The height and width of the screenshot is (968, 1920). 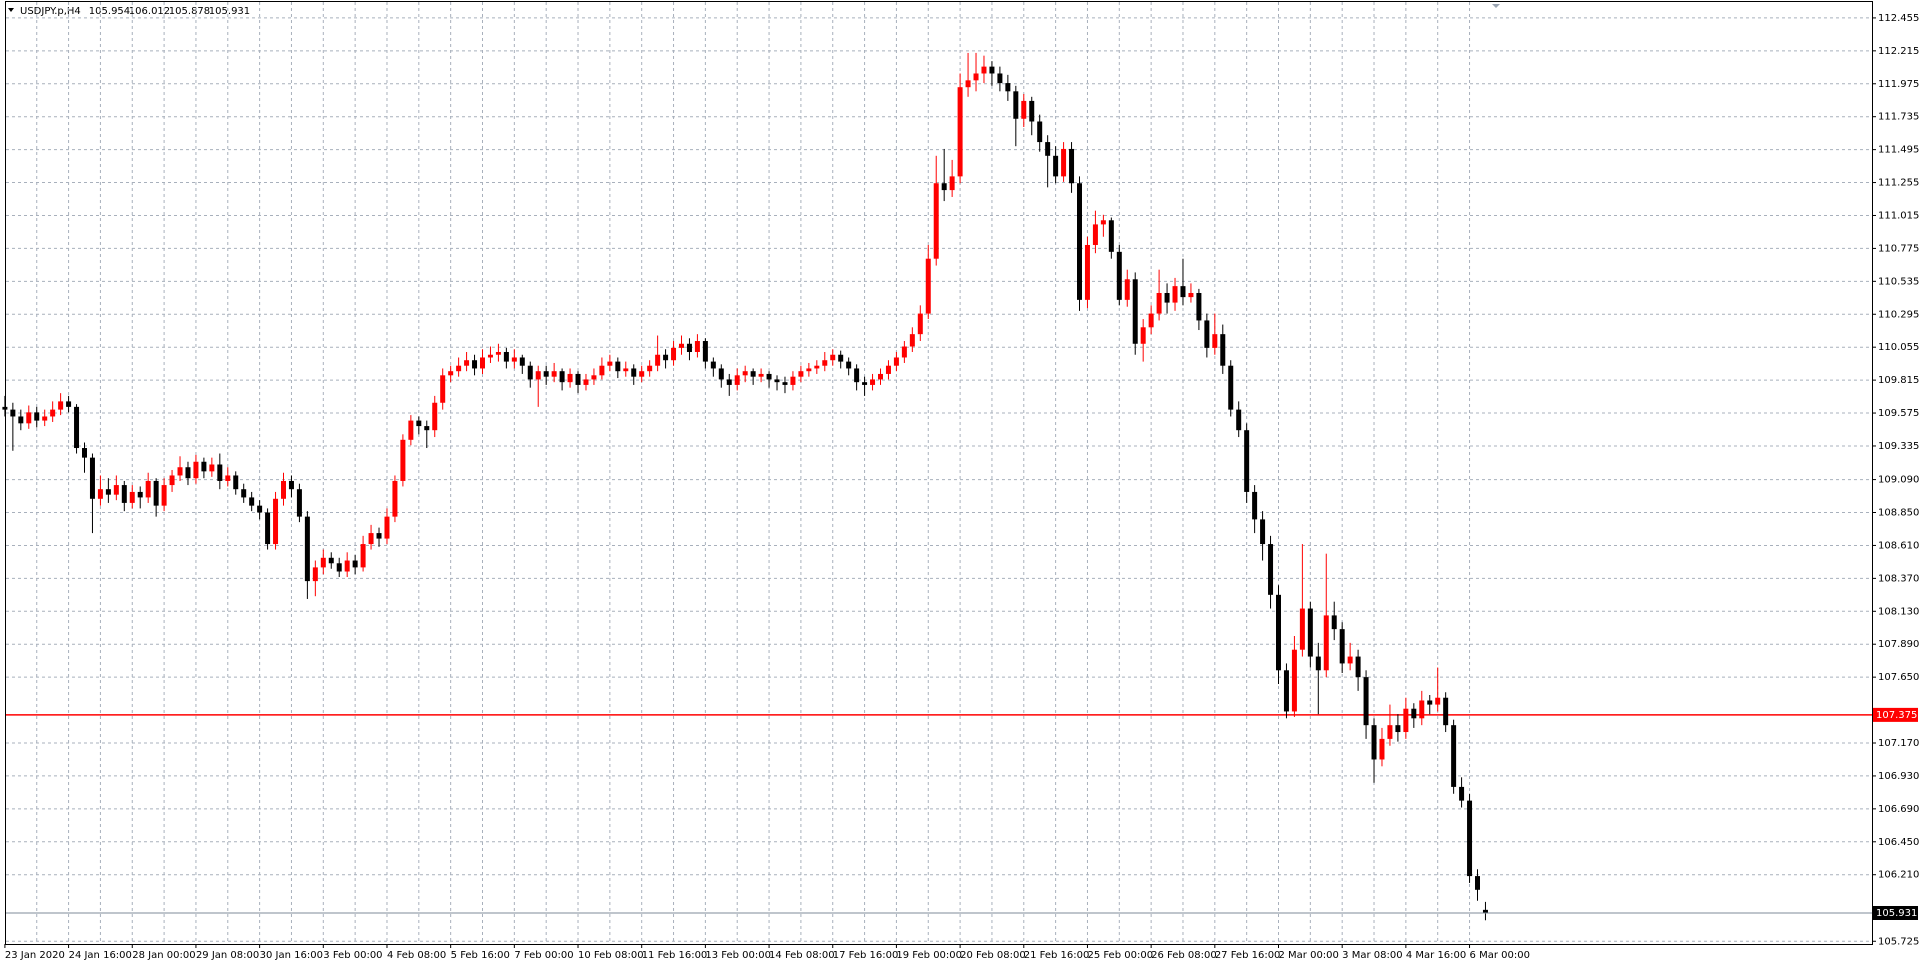 I want to click on header-value: 106.012, so click(x=149, y=11).